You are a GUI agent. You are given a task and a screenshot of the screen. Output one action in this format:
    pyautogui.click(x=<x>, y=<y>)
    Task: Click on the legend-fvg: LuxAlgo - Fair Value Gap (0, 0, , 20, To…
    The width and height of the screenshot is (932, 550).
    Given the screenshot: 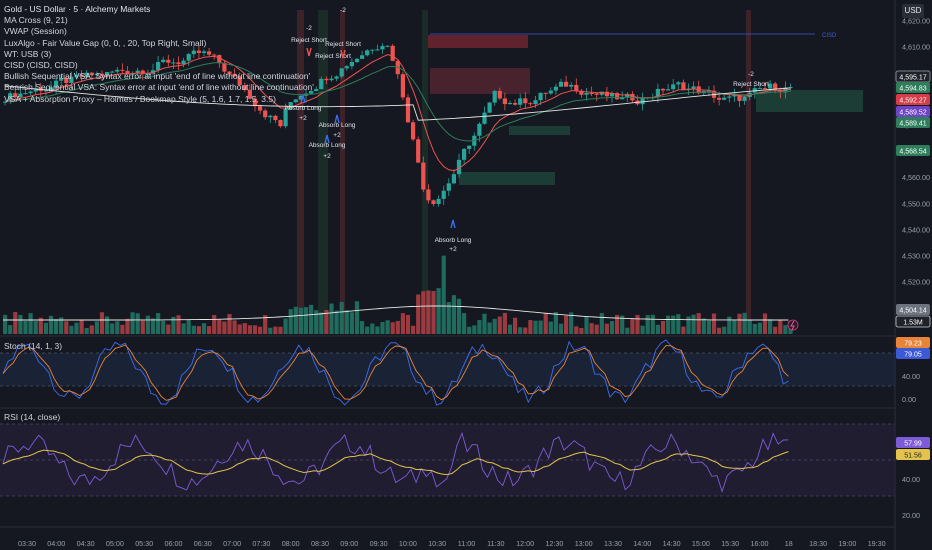 What is the action you would take?
    pyautogui.click(x=105, y=42)
    